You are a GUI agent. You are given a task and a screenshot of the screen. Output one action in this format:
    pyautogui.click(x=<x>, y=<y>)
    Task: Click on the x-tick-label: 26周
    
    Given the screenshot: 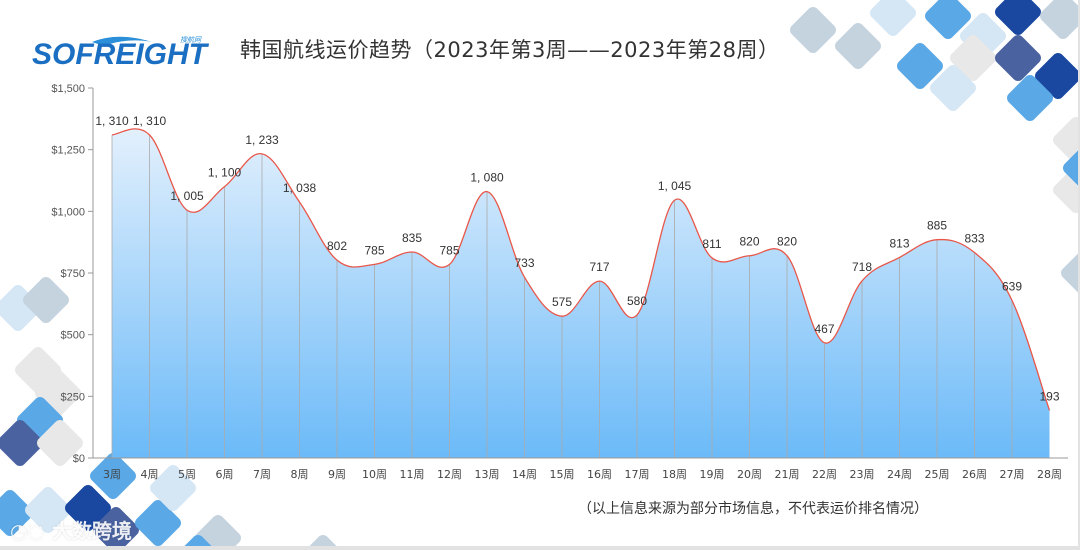 What is the action you would take?
    pyautogui.click(x=974, y=474)
    